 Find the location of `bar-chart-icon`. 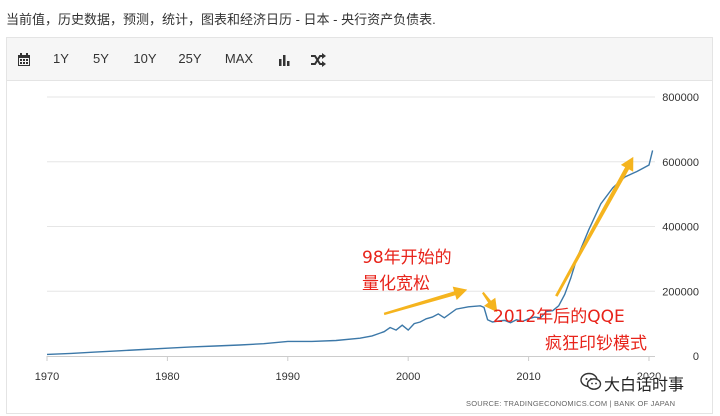

bar-chart-icon is located at coordinates (284, 59).